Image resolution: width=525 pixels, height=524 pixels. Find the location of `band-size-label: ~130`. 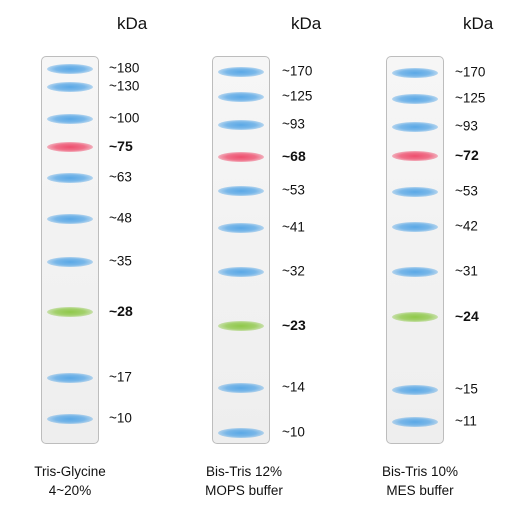

band-size-label: ~130 is located at coordinates (124, 86).